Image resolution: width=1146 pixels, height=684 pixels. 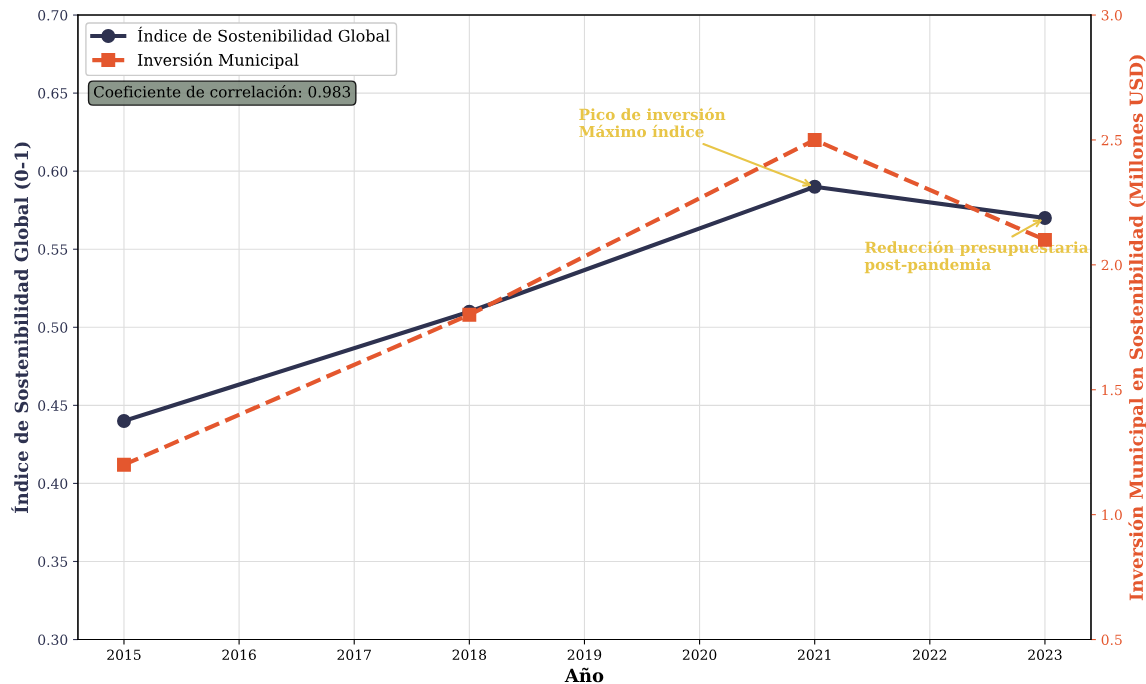 What do you see at coordinates (53, 483) in the screenshot?
I see `y-tick-label: 0.40` at bounding box center [53, 483].